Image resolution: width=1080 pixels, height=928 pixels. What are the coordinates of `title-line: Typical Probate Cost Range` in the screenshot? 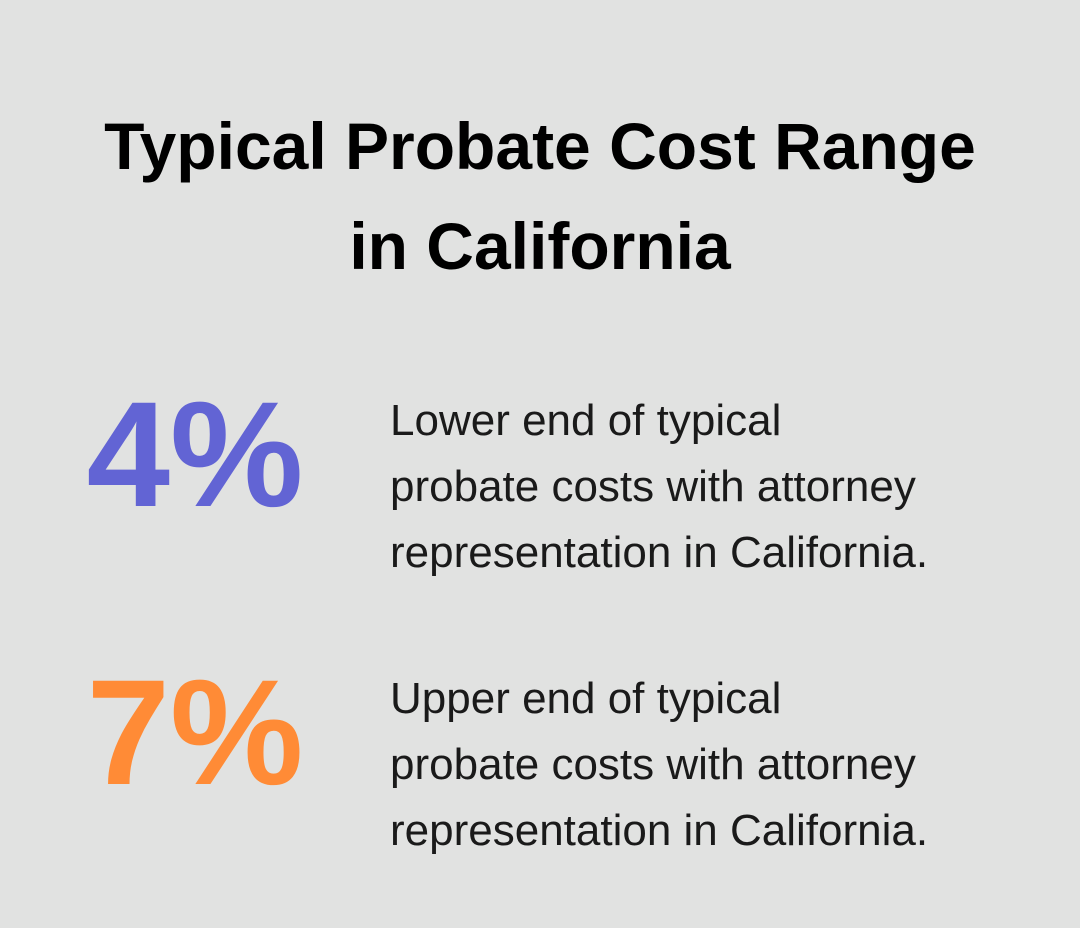 It's located at (540, 146).